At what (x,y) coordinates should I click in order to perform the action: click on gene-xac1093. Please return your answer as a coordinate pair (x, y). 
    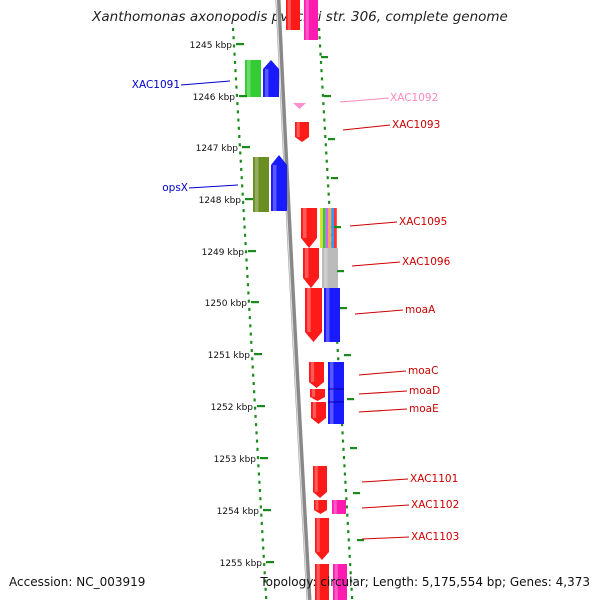
    Looking at the image, I should click on (302, 132).